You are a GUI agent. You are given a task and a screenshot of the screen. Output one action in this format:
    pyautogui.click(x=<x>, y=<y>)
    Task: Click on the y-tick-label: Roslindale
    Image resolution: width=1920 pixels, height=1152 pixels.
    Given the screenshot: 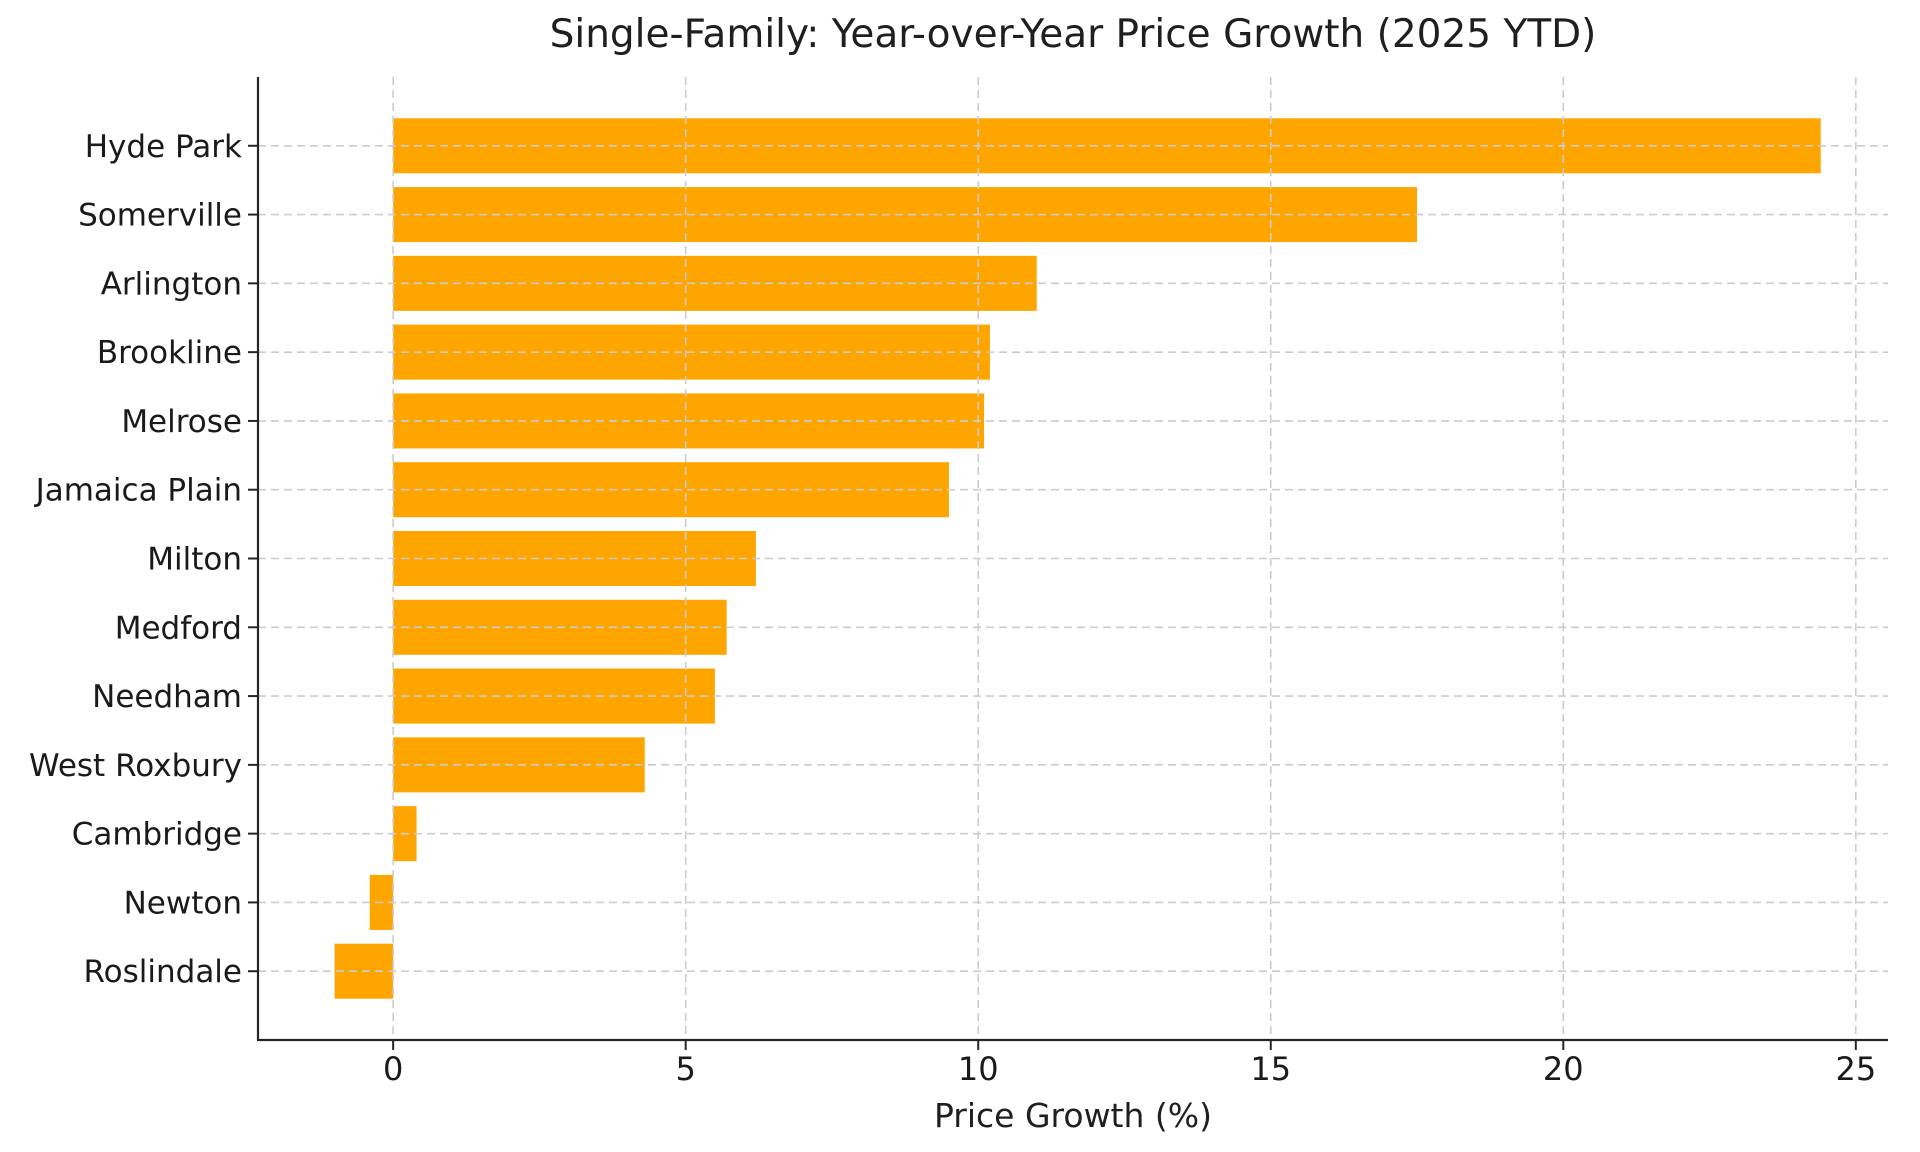 What is the action you would take?
    pyautogui.click(x=163, y=972)
    